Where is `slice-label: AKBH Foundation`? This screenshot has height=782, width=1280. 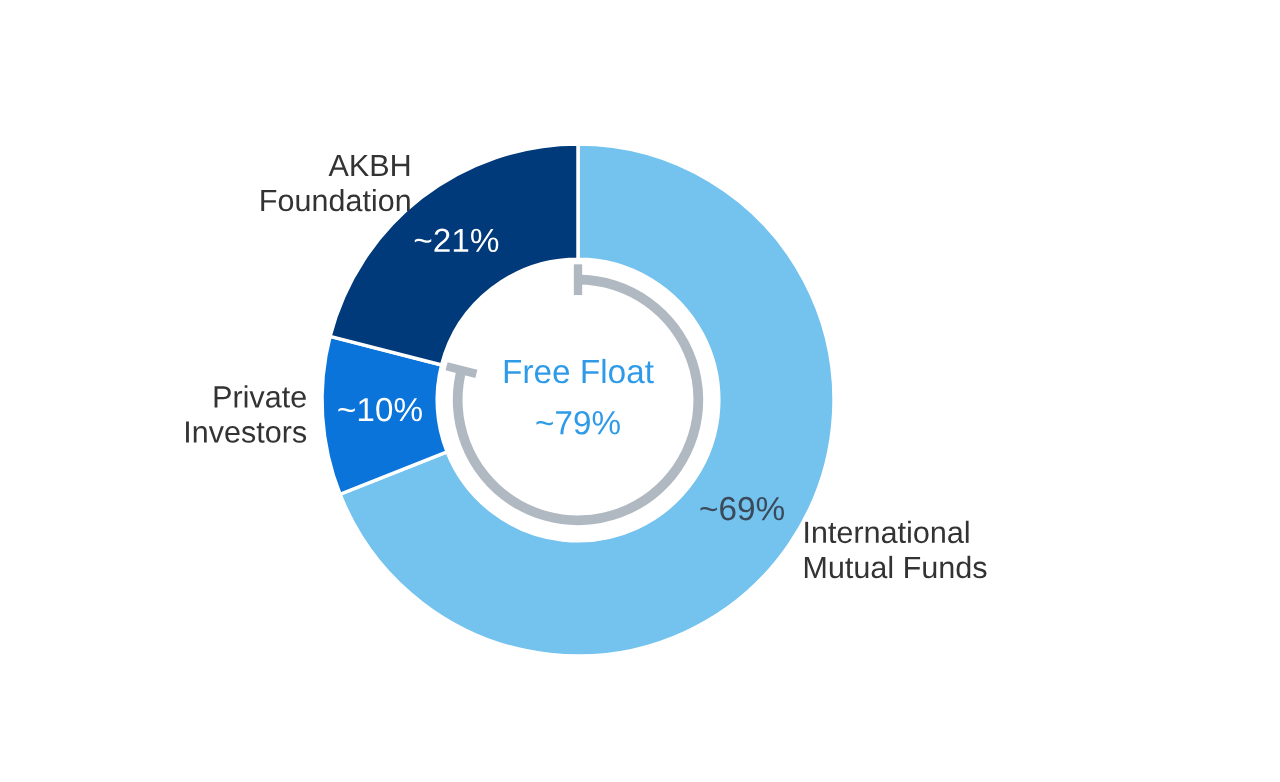 slice-label: AKBH Foundation is located at coordinates (335, 183).